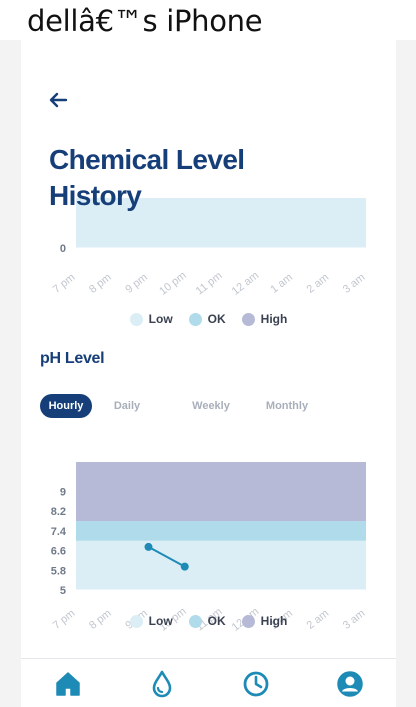 The width and height of the screenshot is (416, 707). I want to click on page-title-line-2: History, so click(95, 195).